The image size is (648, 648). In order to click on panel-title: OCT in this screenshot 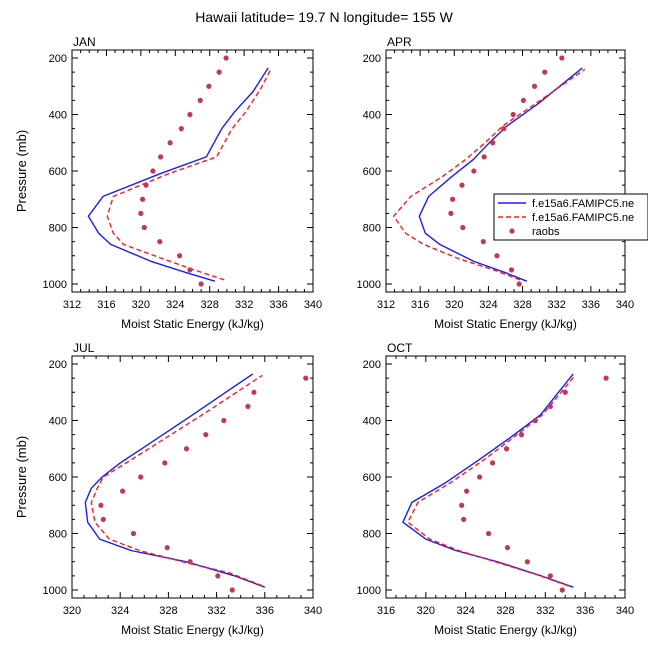, I will do `click(400, 348)`.